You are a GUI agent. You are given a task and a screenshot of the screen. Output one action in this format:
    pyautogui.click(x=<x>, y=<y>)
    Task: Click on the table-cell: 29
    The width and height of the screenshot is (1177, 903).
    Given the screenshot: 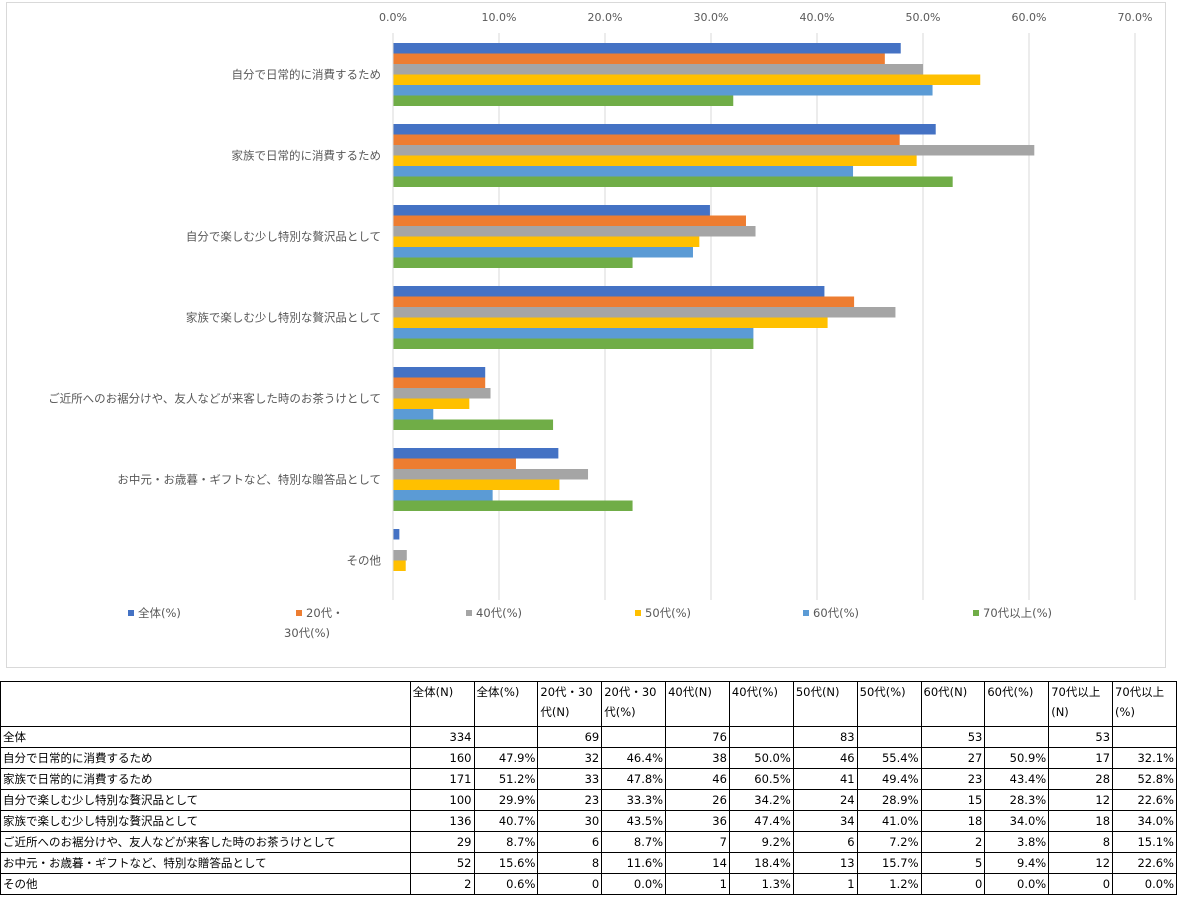 What is the action you would take?
    pyautogui.click(x=442, y=842)
    